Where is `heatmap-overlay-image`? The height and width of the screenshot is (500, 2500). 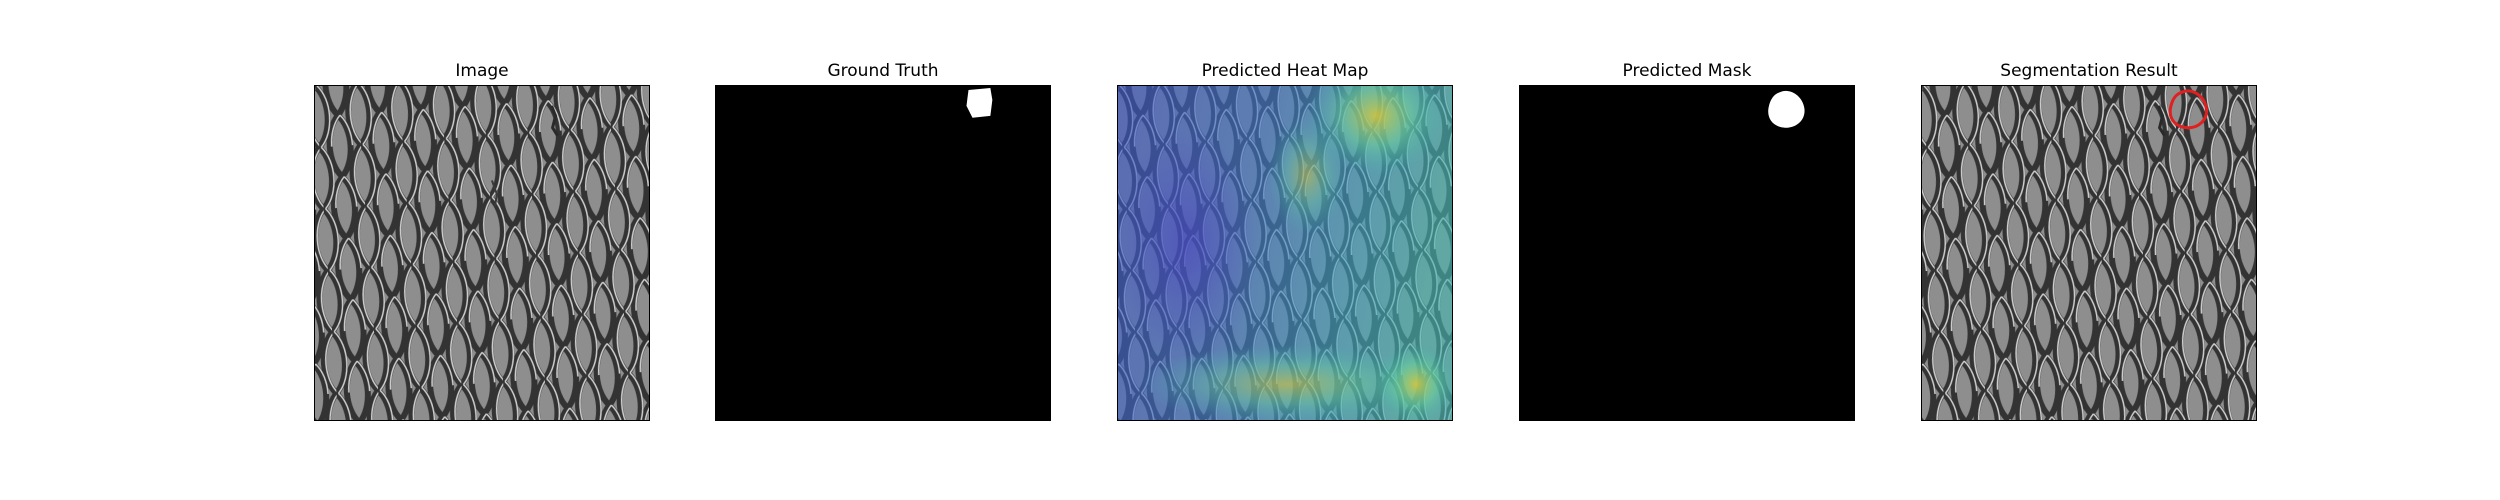
heatmap-overlay-image is located at coordinates (1285, 253).